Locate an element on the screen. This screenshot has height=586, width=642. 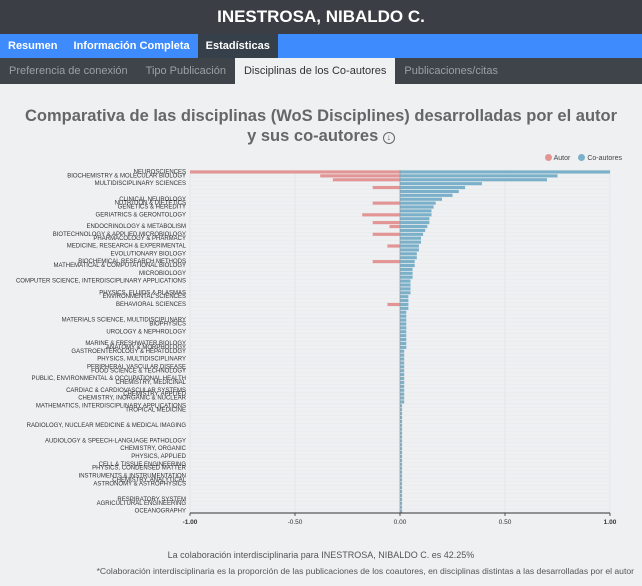
category-label: BIOCHEMISTRY & MOLECULAR BIOLOGY is located at coordinates (126, 176).